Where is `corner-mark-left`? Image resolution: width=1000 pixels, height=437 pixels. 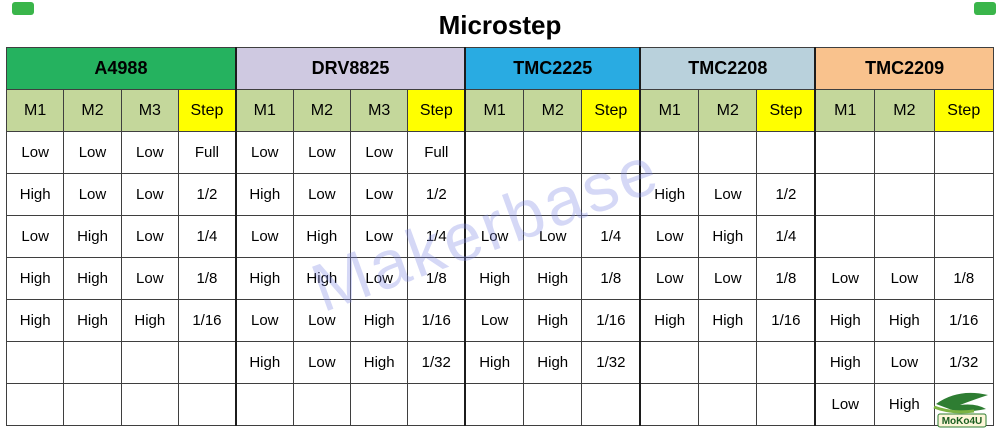 corner-mark-left is located at coordinates (23, 8).